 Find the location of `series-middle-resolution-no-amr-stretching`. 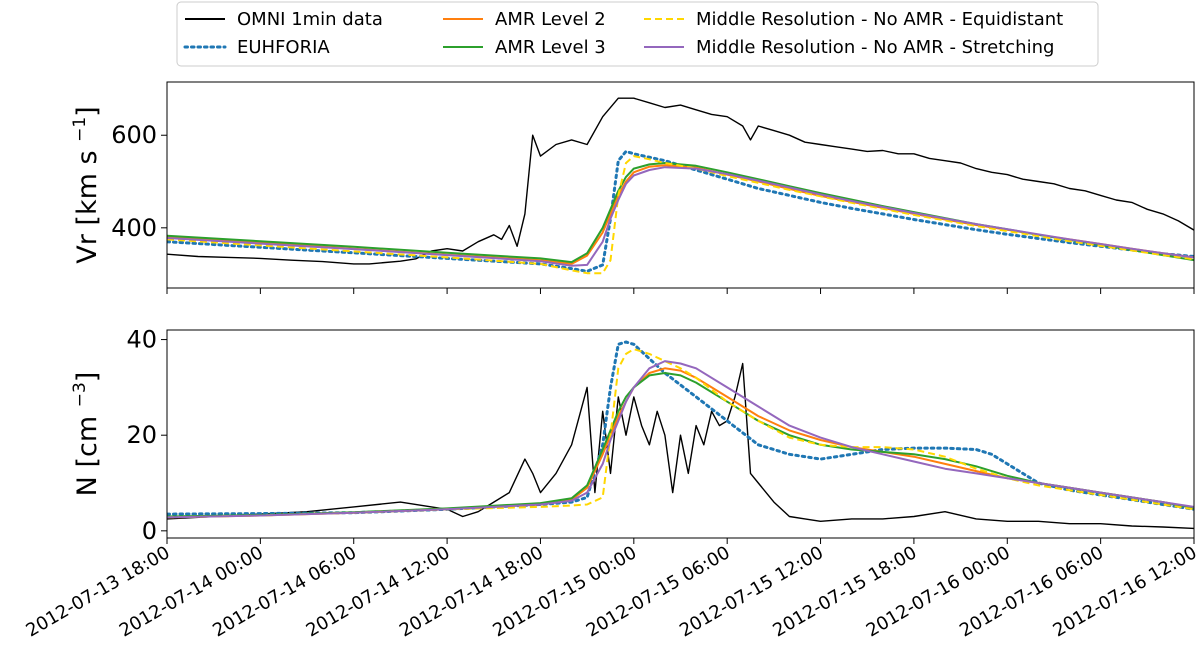

series-middle-resolution-no-amr-stretching is located at coordinates (680, 216).